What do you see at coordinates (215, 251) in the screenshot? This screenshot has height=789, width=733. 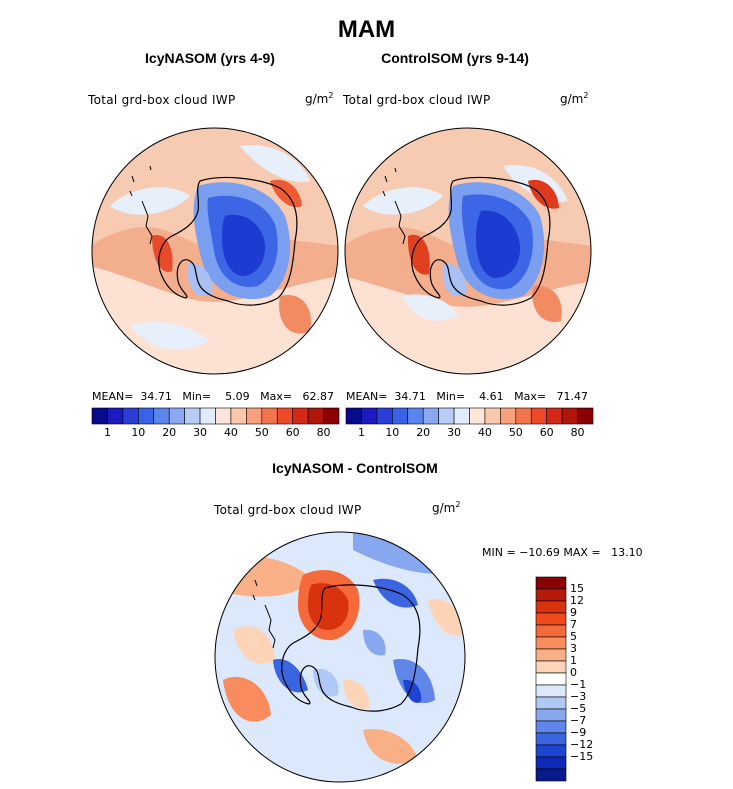 I see `panel1-polar-map` at bounding box center [215, 251].